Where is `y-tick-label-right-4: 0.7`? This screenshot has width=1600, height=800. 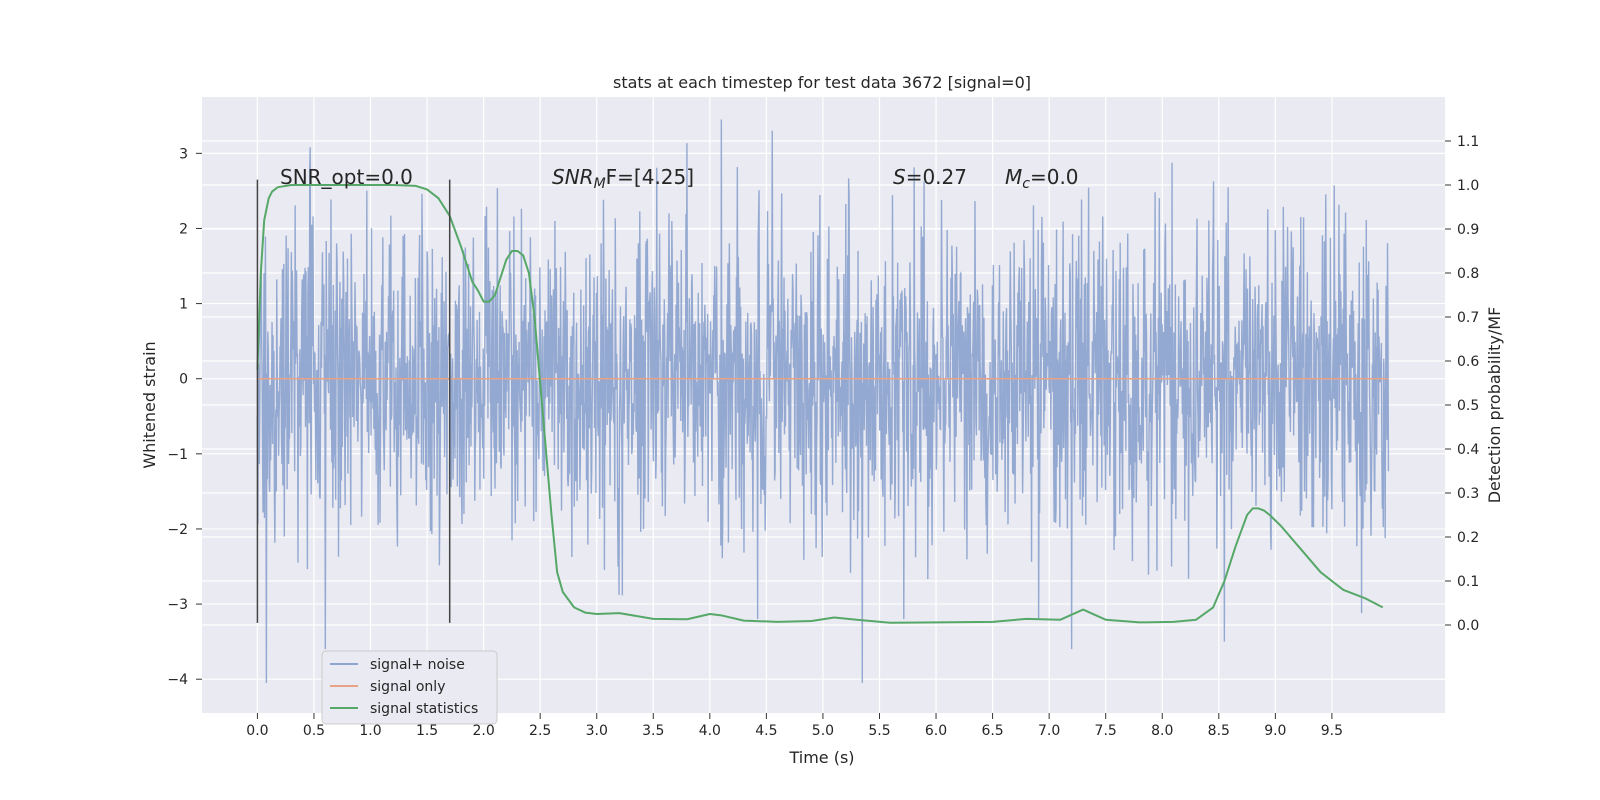 y-tick-label-right-4: 0.7 is located at coordinates (1468, 318).